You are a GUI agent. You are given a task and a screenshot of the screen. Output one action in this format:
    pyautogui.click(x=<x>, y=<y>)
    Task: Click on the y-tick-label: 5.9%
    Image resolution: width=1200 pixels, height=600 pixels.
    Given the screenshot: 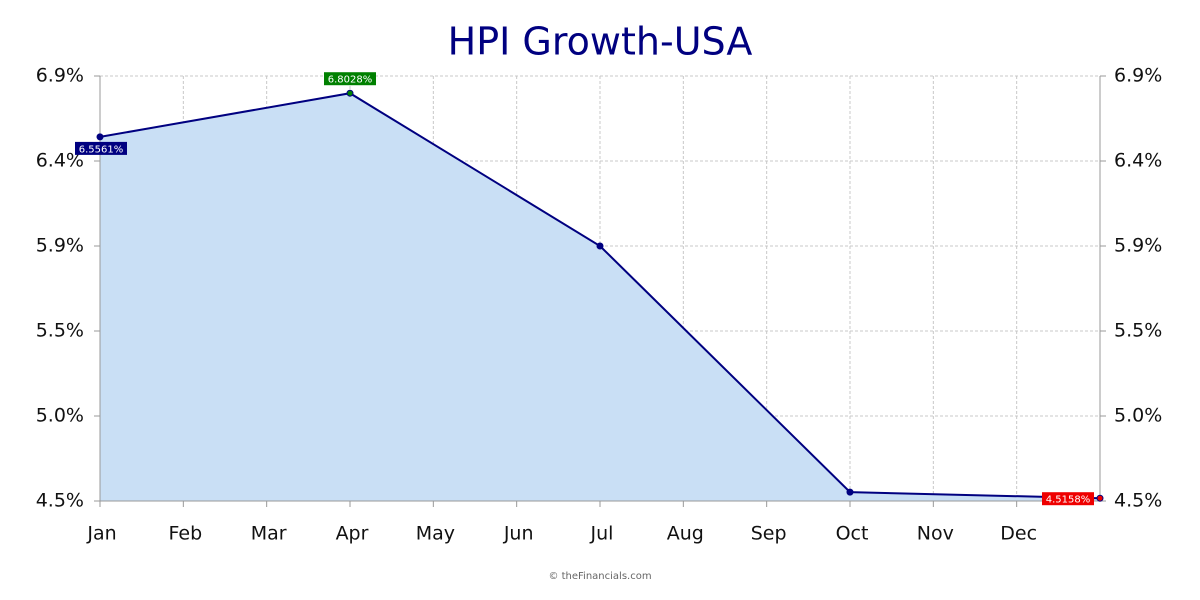 What is the action you would take?
    pyautogui.click(x=60, y=246)
    